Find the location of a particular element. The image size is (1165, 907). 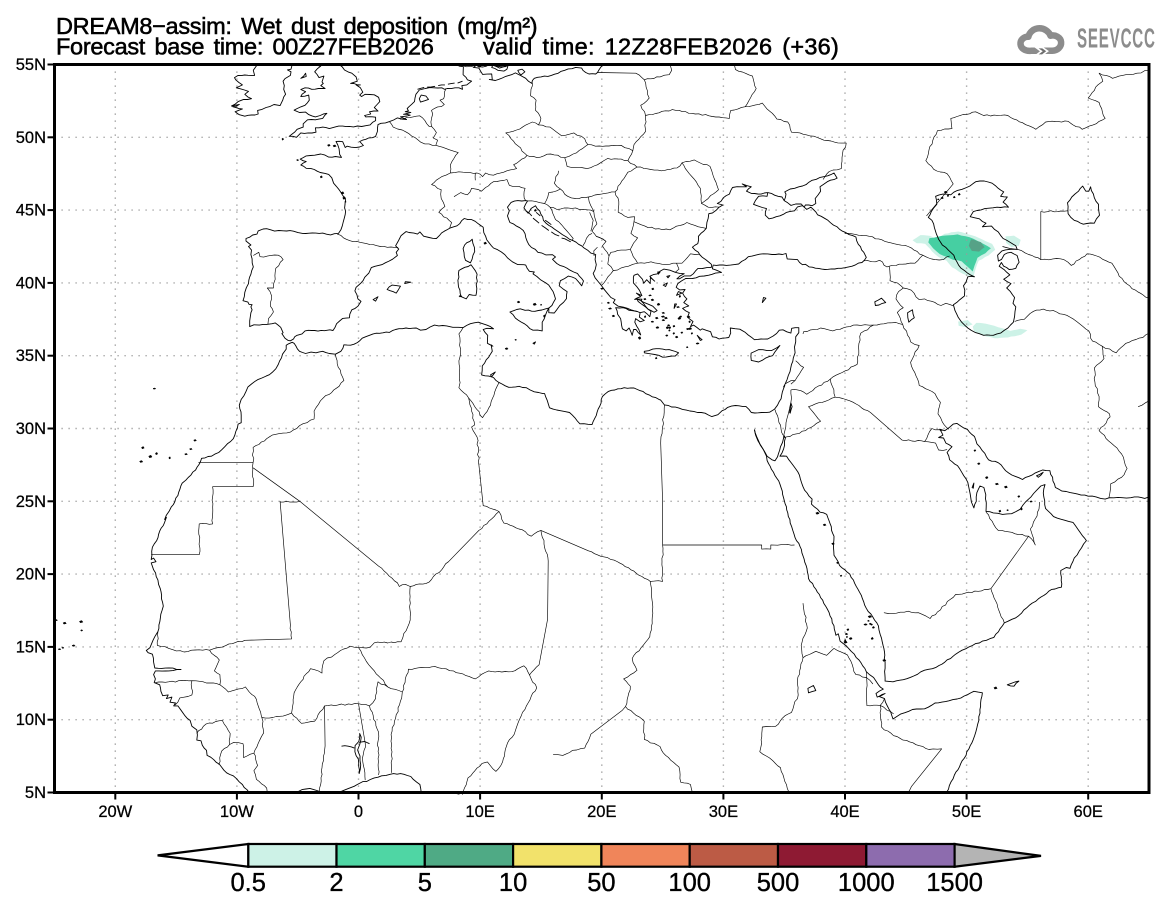

svg-text: 20W is located at coordinates (115, 812).